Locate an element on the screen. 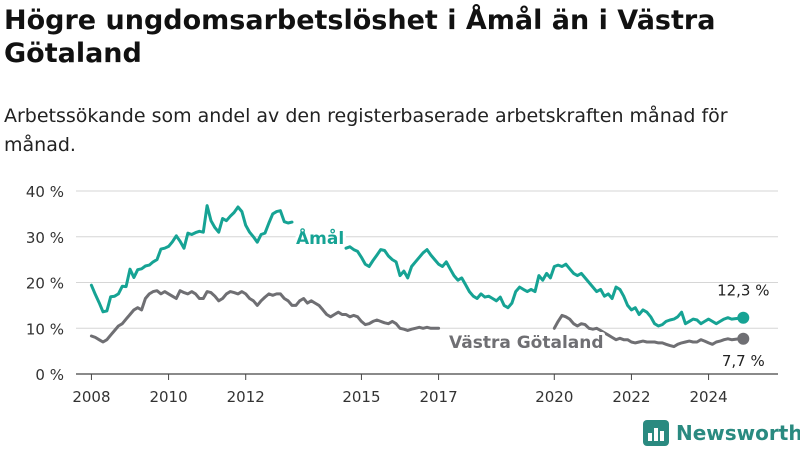 Image resolution: width=800 pixels, height=450 pixels. x-tick-label: 2024 is located at coordinates (708, 397).